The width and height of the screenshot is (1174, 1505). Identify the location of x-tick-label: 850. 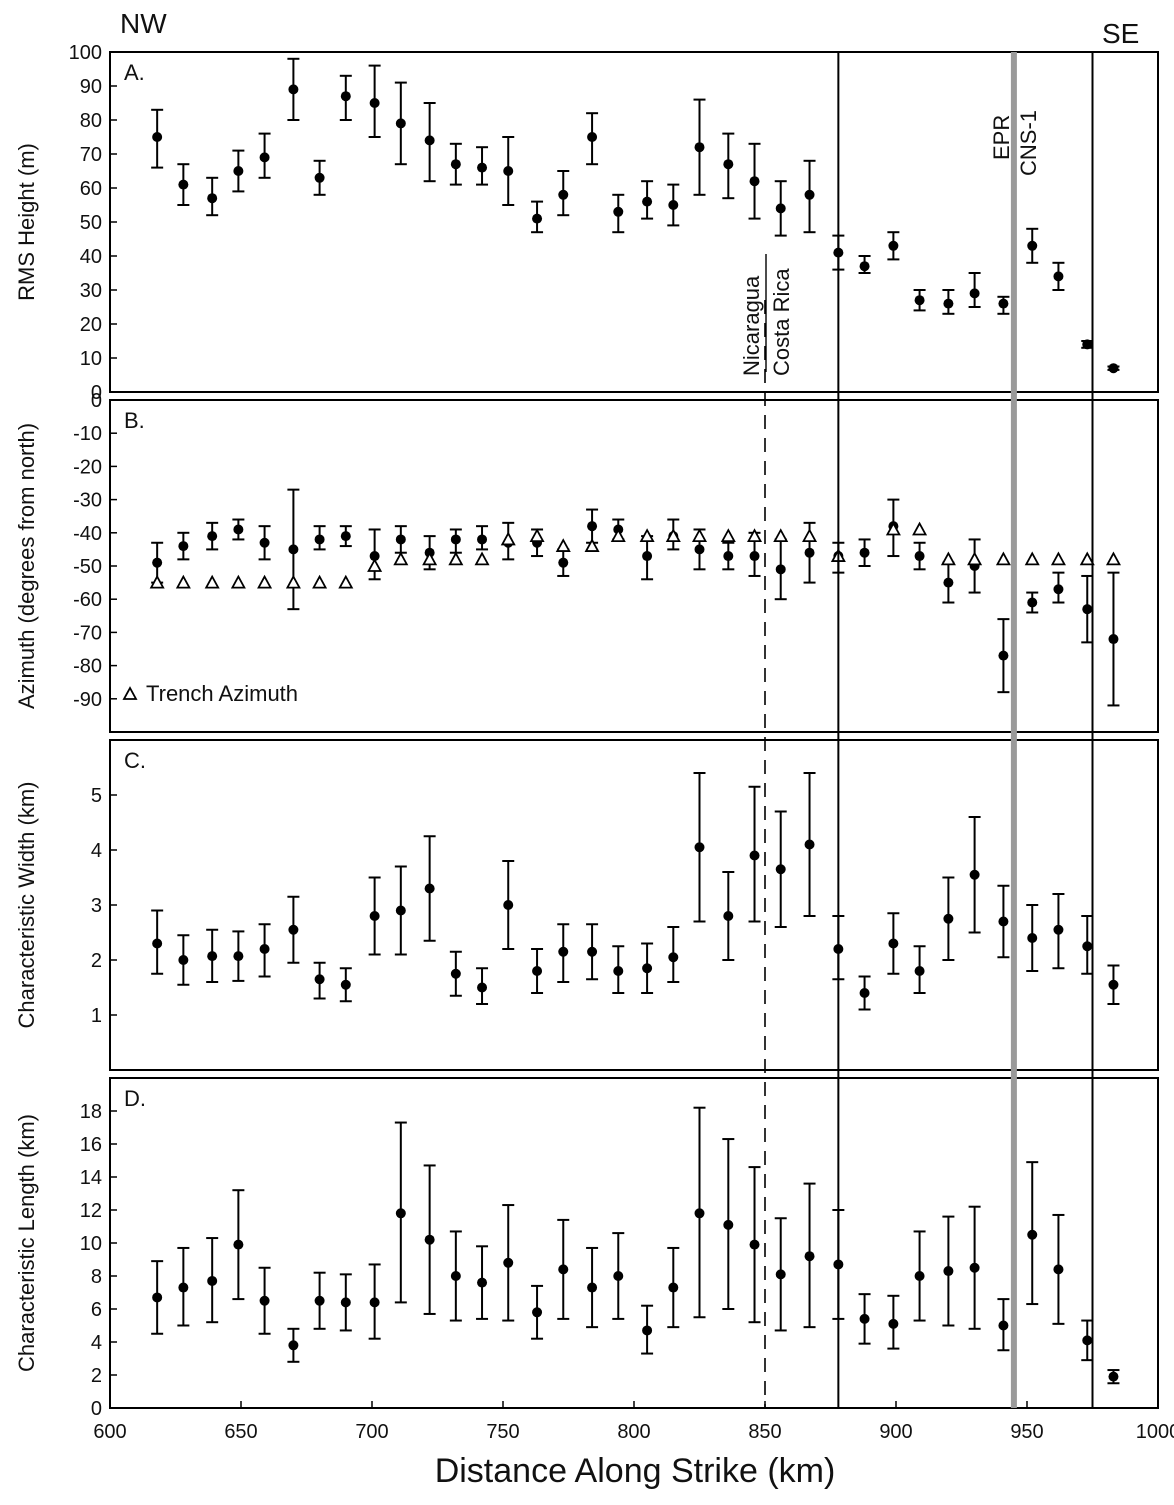
(764, 1432).